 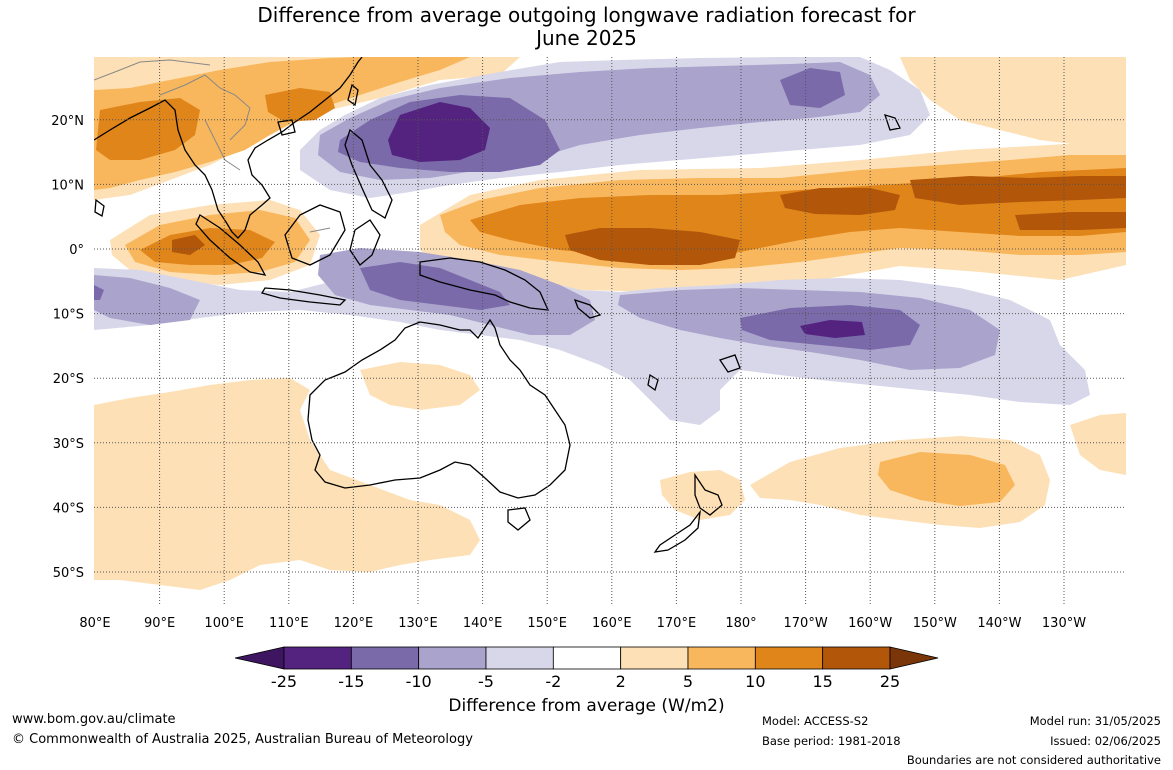 I want to click on colorbar-label: Difference from average (W/m2), so click(x=586, y=706).